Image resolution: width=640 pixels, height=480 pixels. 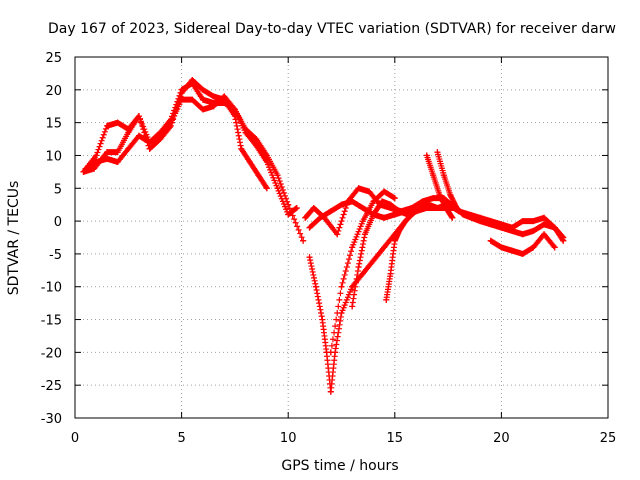 What do you see at coordinates (395, 438) in the screenshot?
I see `x-tick-label: 15` at bounding box center [395, 438].